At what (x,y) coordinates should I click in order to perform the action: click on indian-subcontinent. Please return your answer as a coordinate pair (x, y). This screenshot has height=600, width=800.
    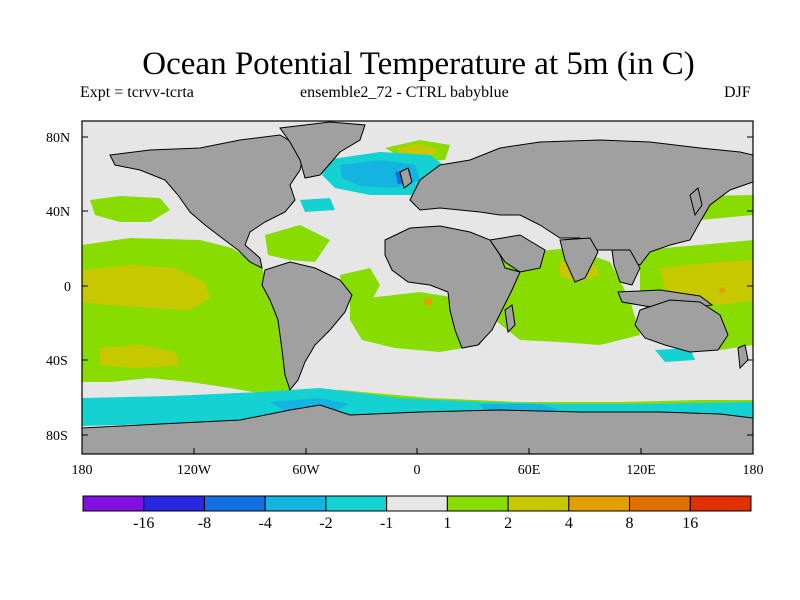
    Looking at the image, I should click on (579, 260).